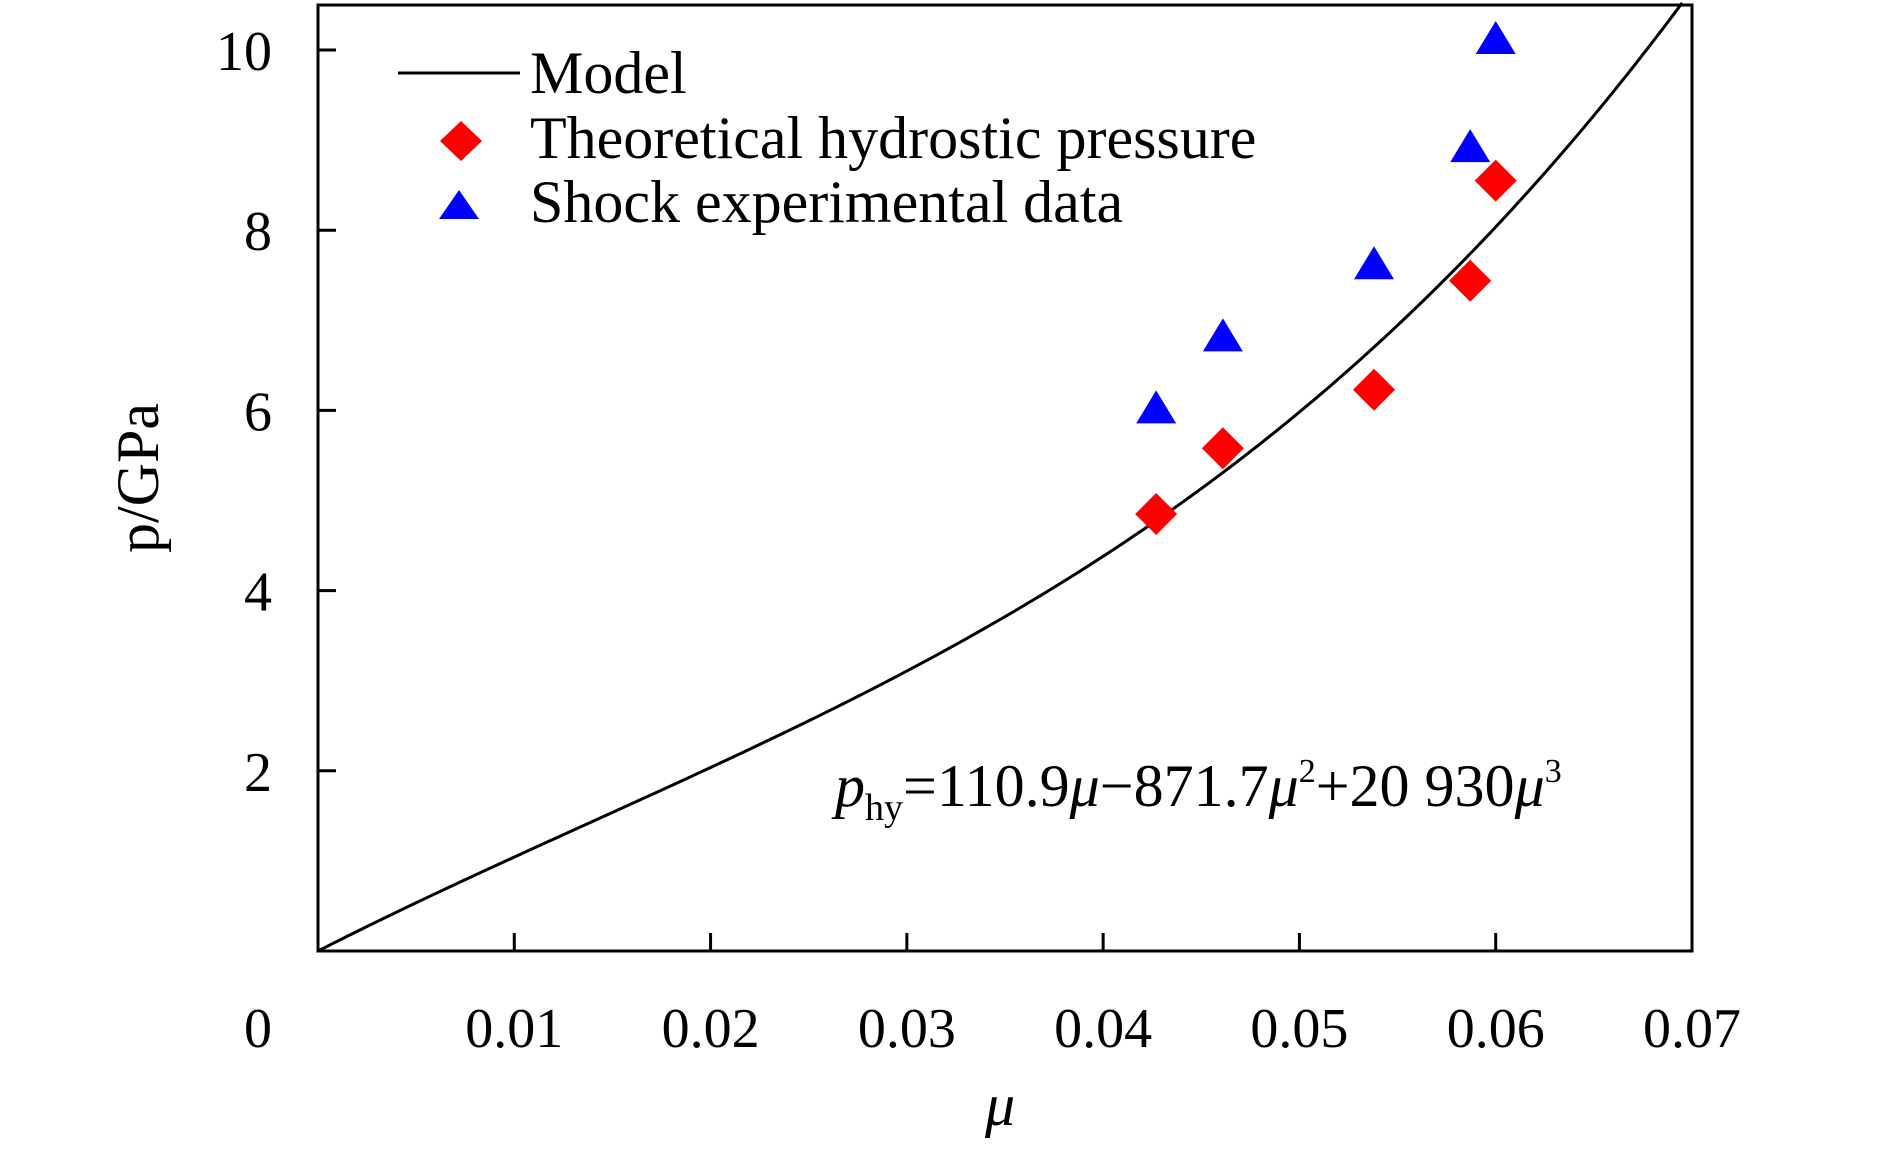 This screenshot has width=1890, height=1150. What do you see at coordinates (1553, 771) in the screenshot?
I see `eq-sup3: 3` at bounding box center [1553, 771].